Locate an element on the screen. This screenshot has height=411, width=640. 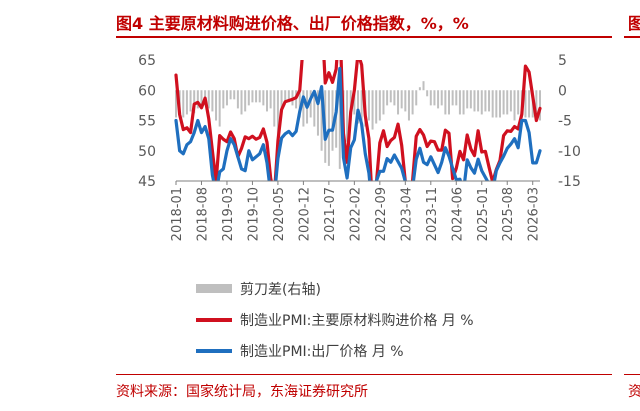
right-axis-tick-label: -5 is located at coordinates (565, 122).